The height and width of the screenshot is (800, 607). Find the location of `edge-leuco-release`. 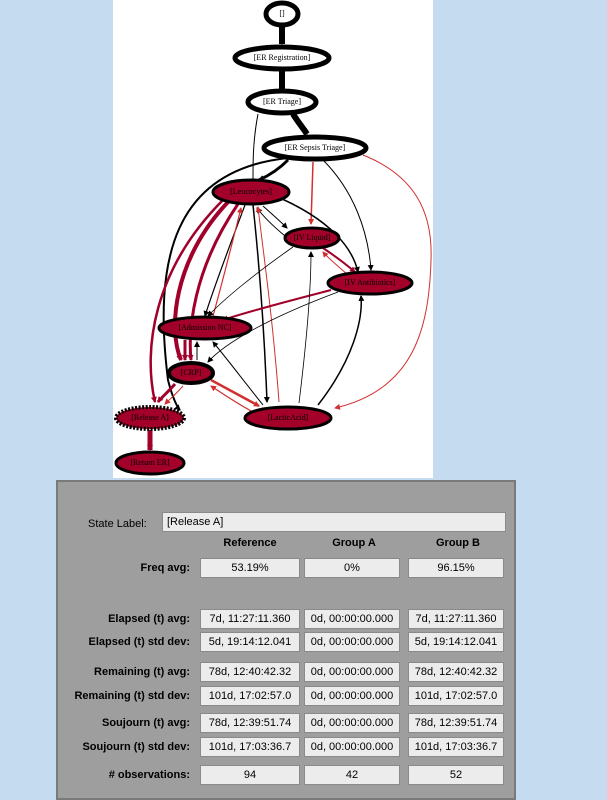

edge-leuco-release is located at coordinates (186, 301).